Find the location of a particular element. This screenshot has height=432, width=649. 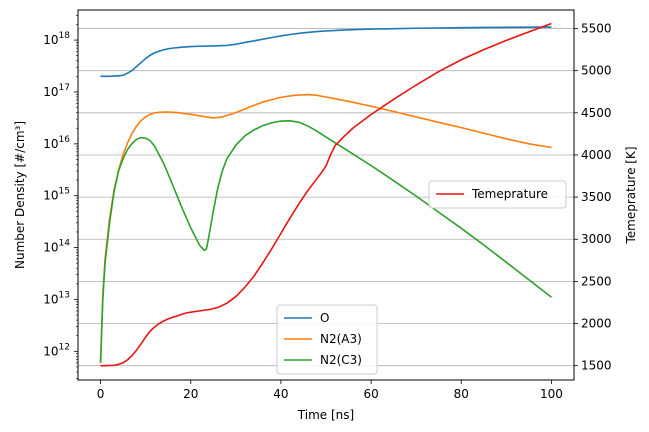

right-tick-label: 2500 is located at coordinates (596, 281).